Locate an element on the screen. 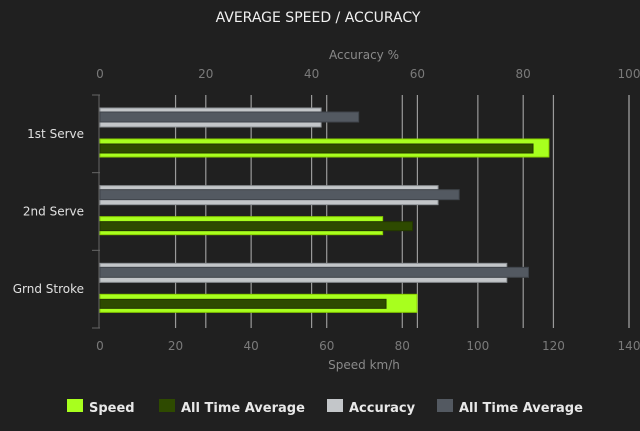 Image resolution: width=640 pixels, height=431 pixels. category-label: Grnd Stroke is located at coordinates (48, 289).